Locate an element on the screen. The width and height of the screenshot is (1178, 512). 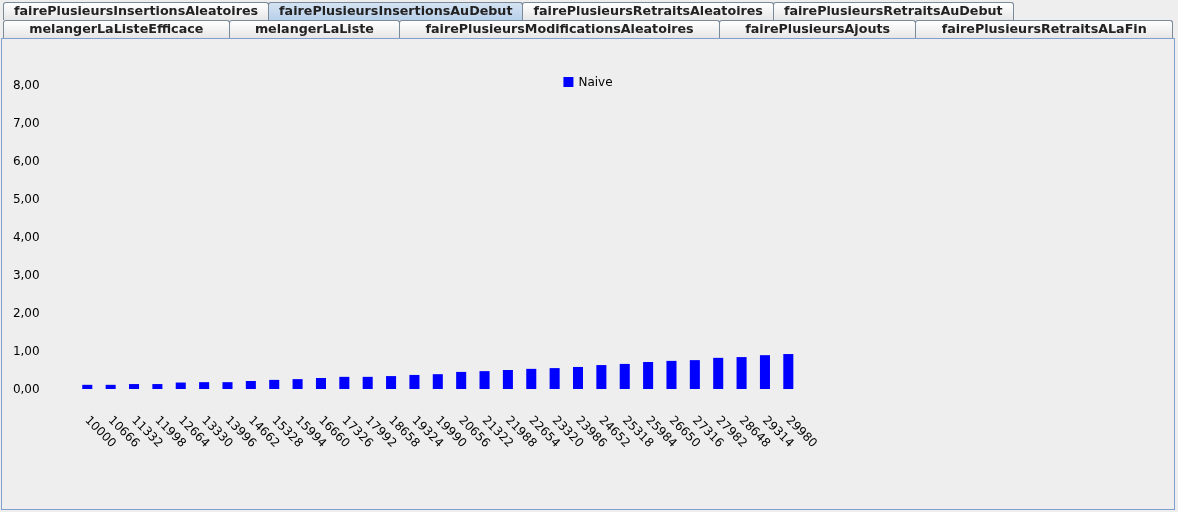
tab: fairePlusieursRetraitsALaFin is located at coordinates (1044, 29).